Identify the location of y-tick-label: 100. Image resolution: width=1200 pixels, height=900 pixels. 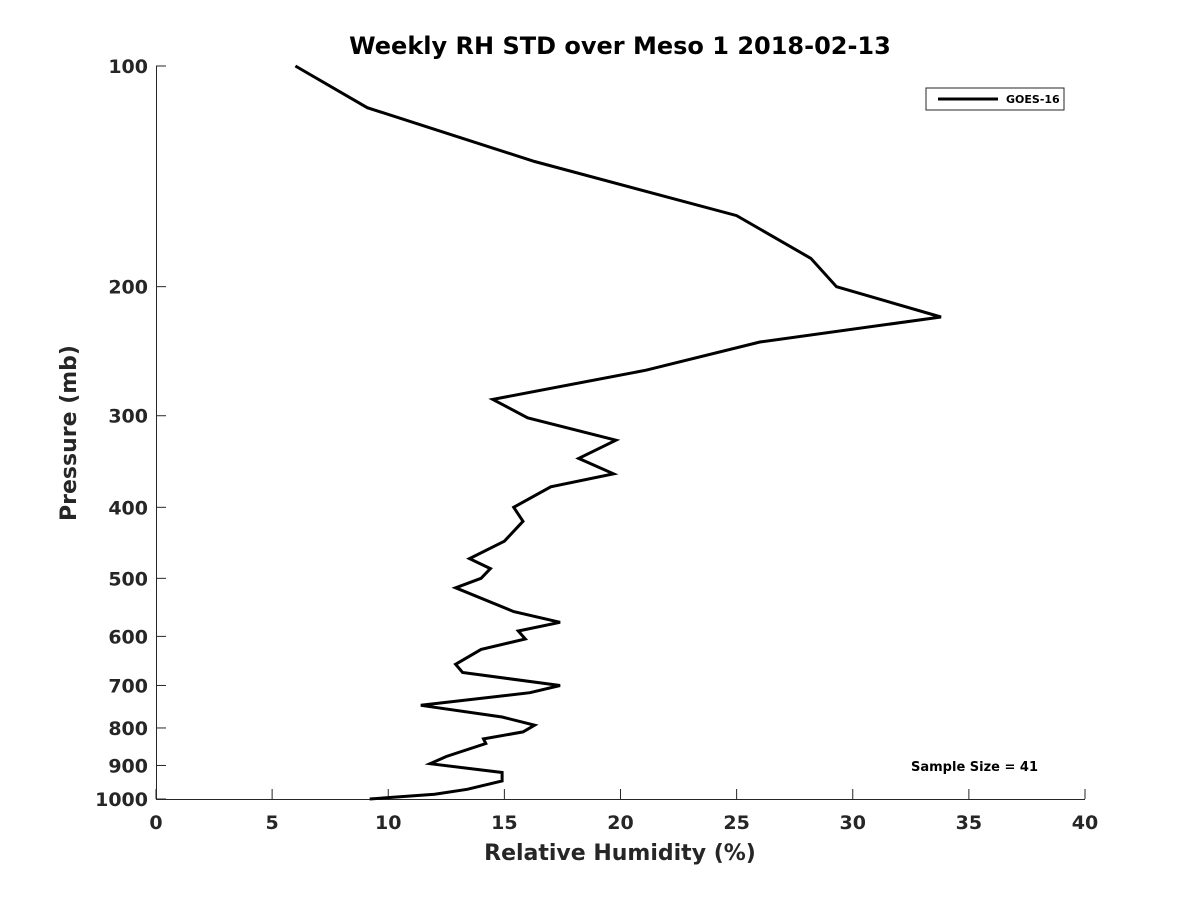
(128, 67).